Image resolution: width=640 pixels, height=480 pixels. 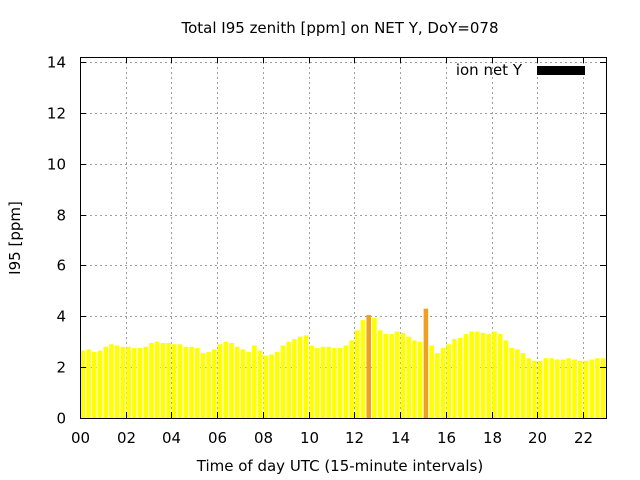 I want to click on legend-label: ion net Y, so click(x=489, y=70).